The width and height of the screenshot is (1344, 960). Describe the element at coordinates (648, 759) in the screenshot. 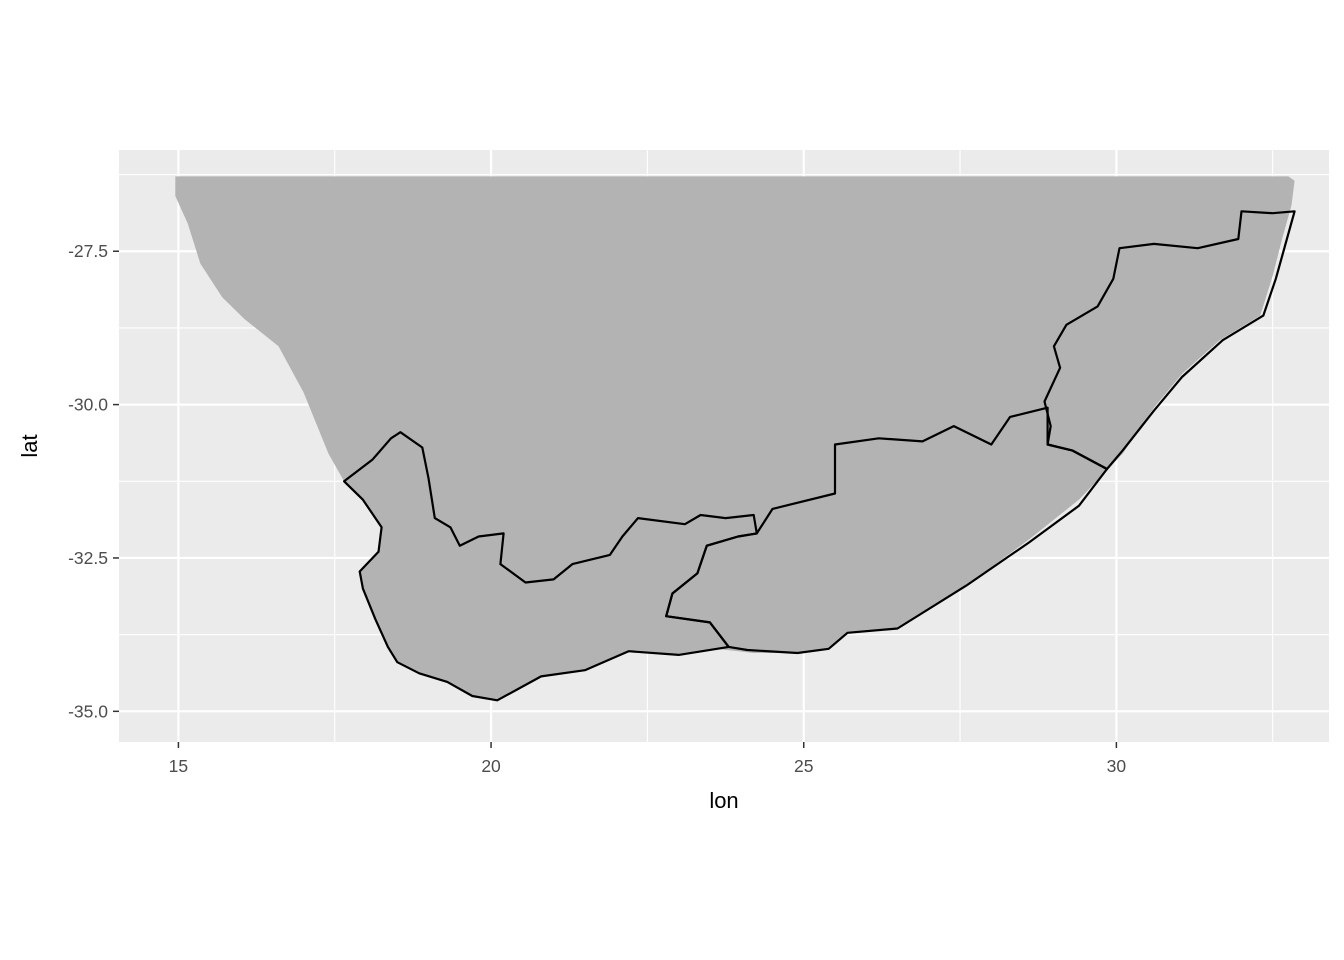

I see `x-axis: 15 20 25 30` at that location.